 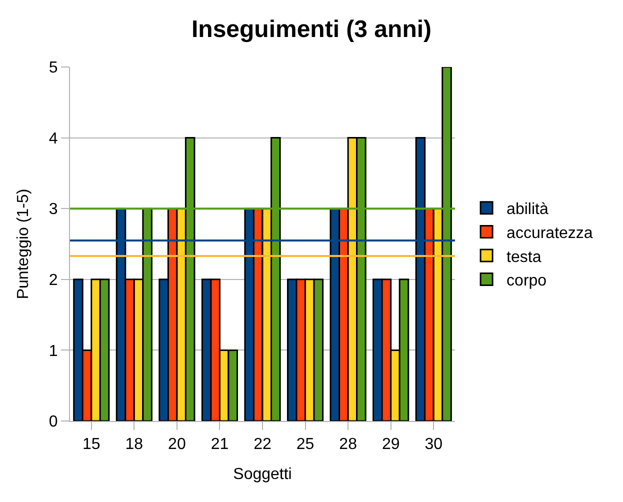 What do you see at coordinates (53, 68) in the screenshot?
I see `y-tick-label: 5` at bounding box center [53, 68].